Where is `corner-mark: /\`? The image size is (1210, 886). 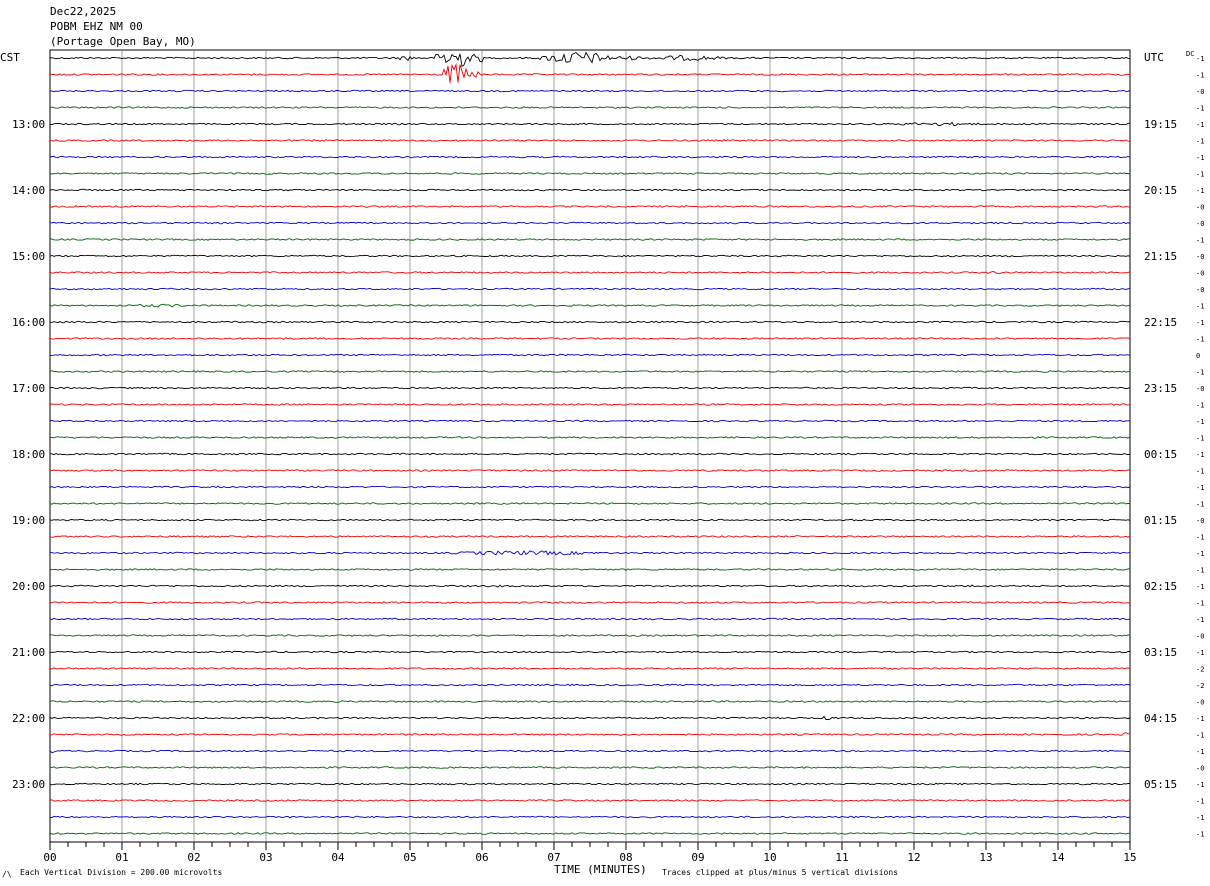
corner-mark: /\ is located at coordinates (7, 874).